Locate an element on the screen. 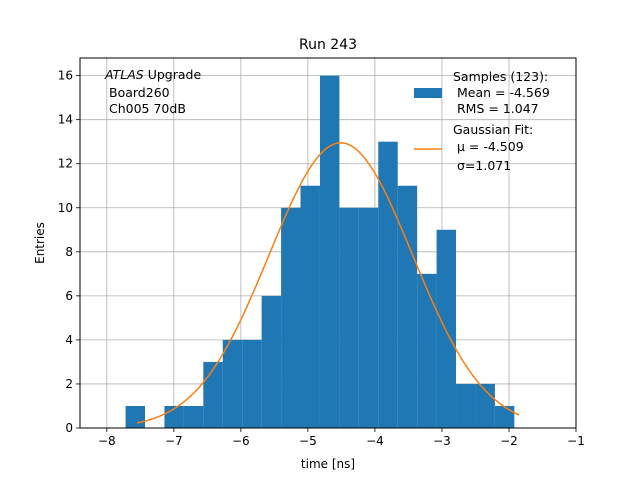 The width and height of the screenshot is (640, 480). annotation-box: ATLAS Upgrade Board260 Ch005 70dB is located at coordinates (152, 91).